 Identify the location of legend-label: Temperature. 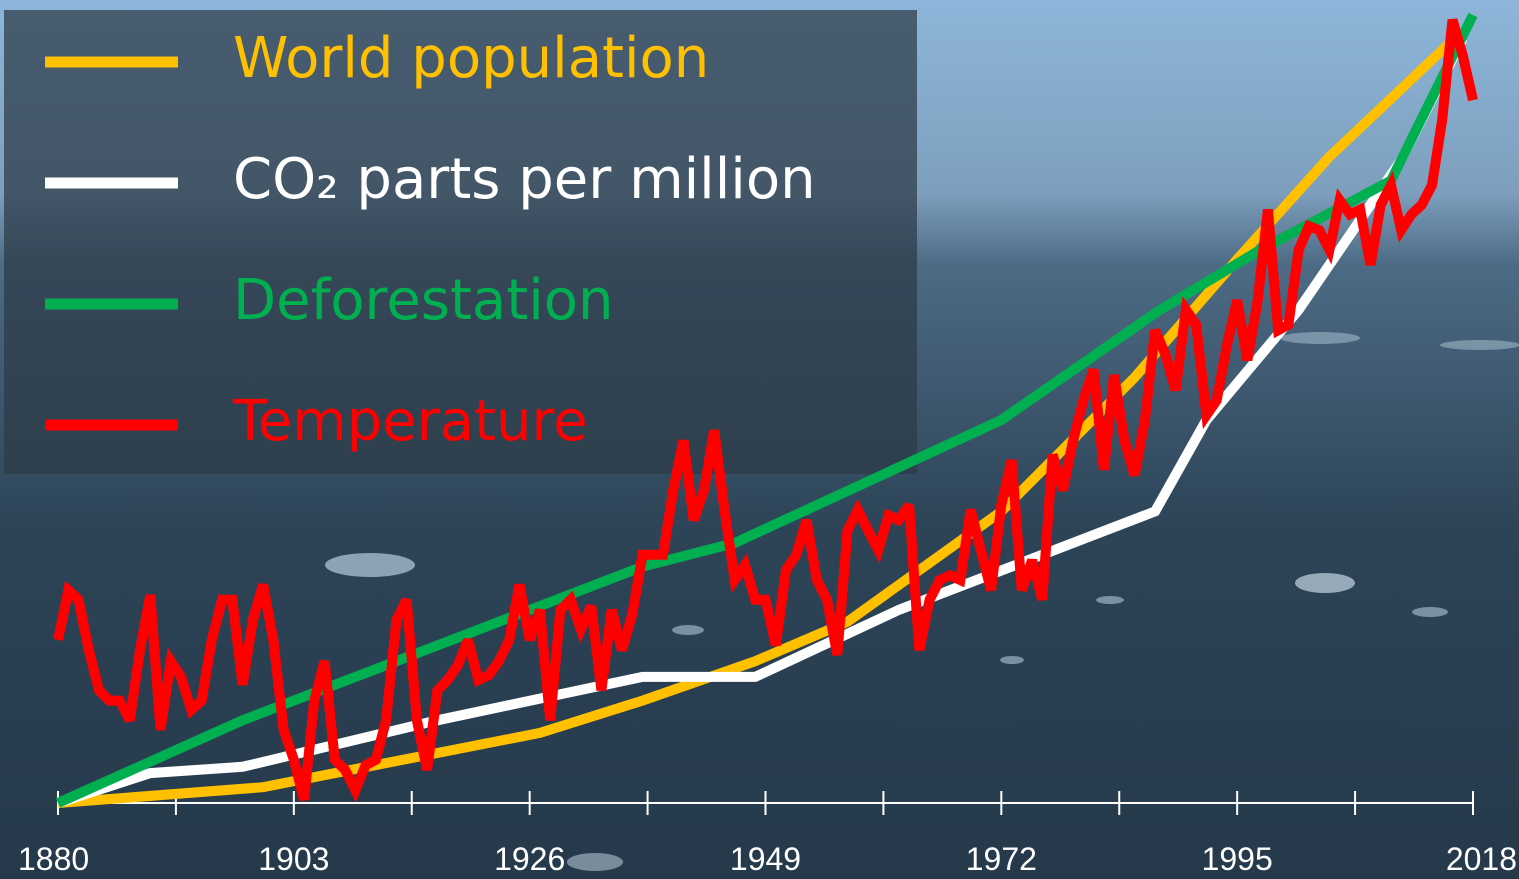
(410, 421).